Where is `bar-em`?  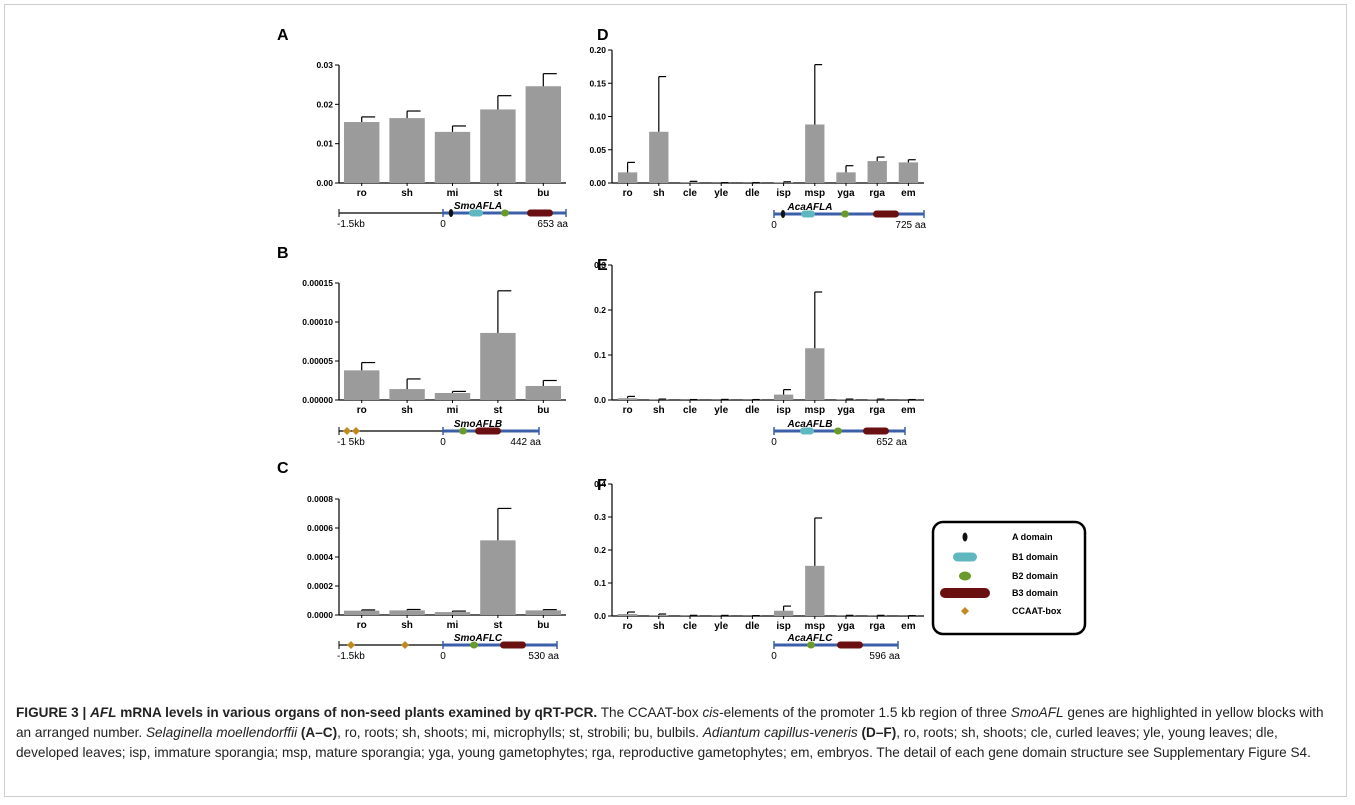 bar-em is located at coordinates (908, 172).